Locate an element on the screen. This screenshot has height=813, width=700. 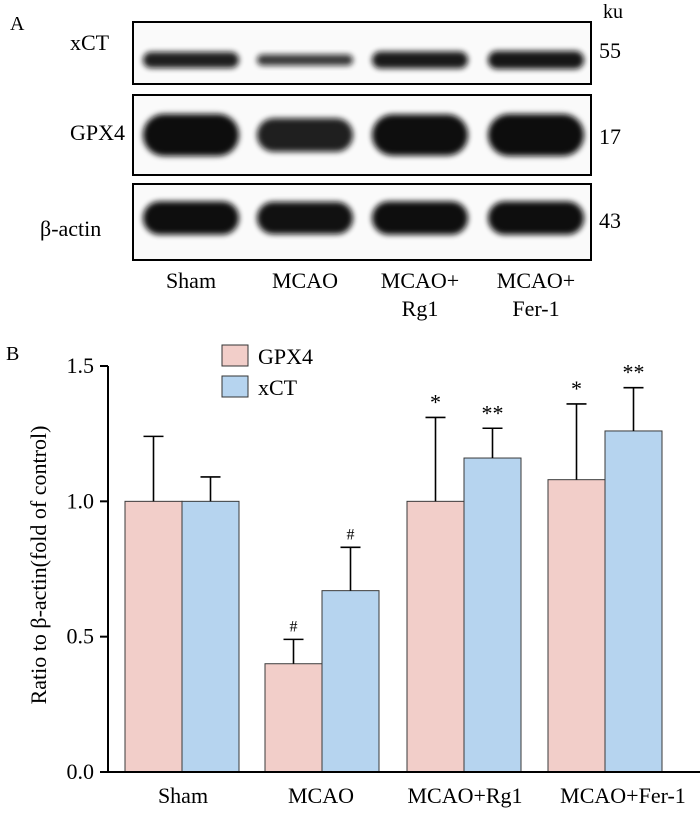
marker-label-55: 55 is located at coordinates (610, 50).